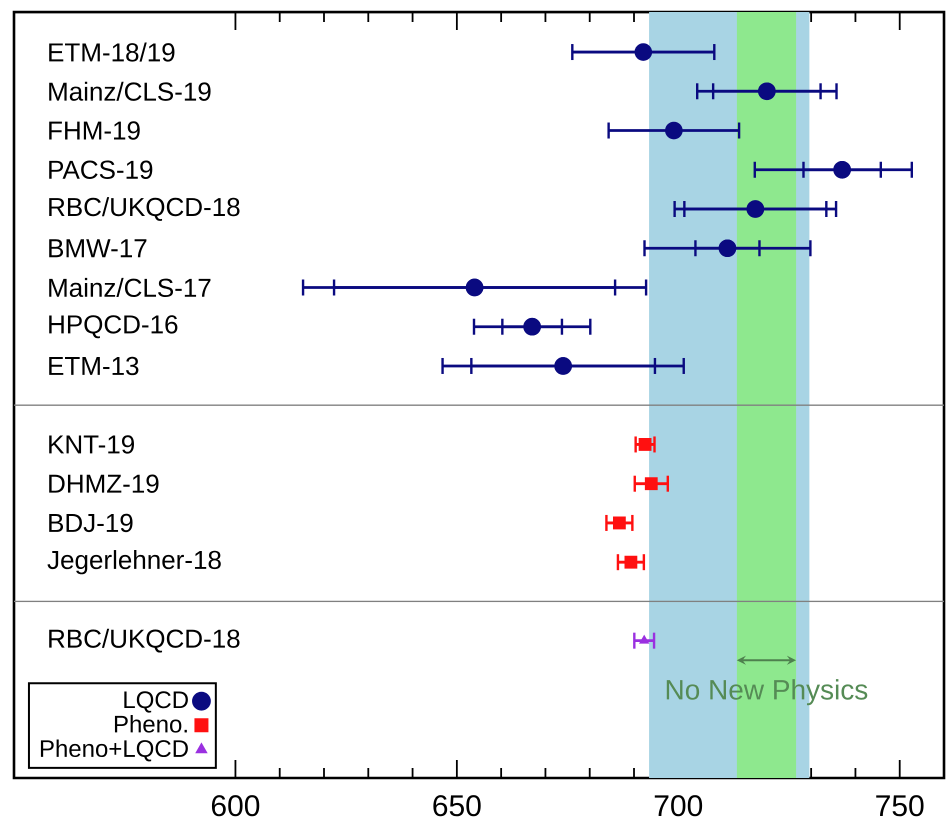 The width and height of the screenshot is (948, 837). Describe the element at coordinates (114, 750) in the screenshot. I see `legend-label: Pheno+LQCD` at that location.